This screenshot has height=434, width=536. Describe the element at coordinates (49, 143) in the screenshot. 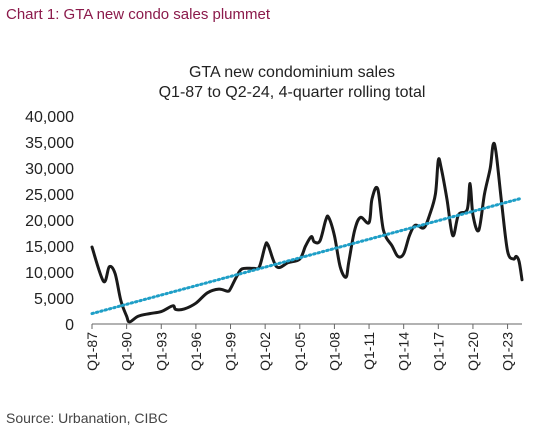

I see `y-tick-label: 35,000` at that location.